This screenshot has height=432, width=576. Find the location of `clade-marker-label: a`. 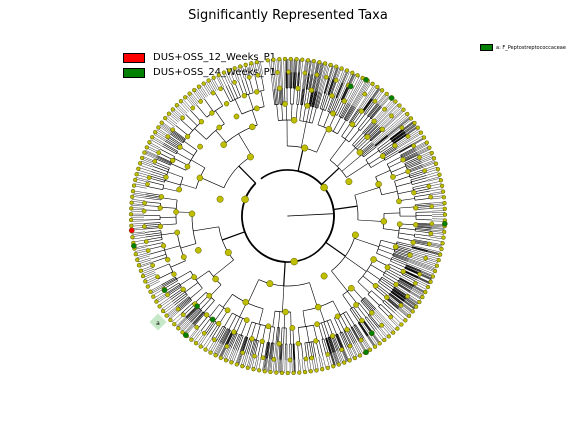

clade-marker-label: a is located at coordinates (158, 323).